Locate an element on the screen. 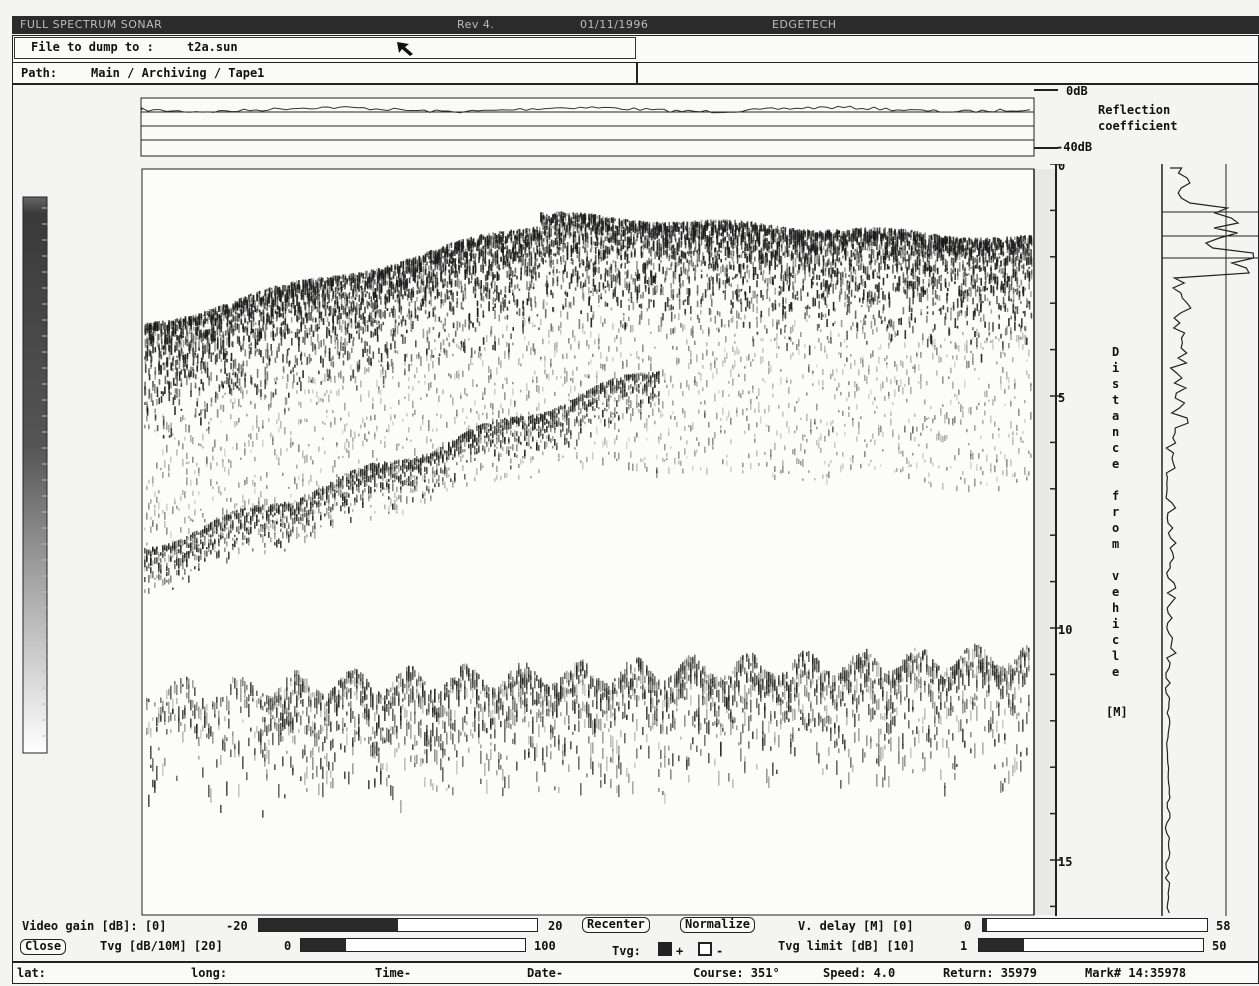  tvg-slider is located at coordinates (413, 945).